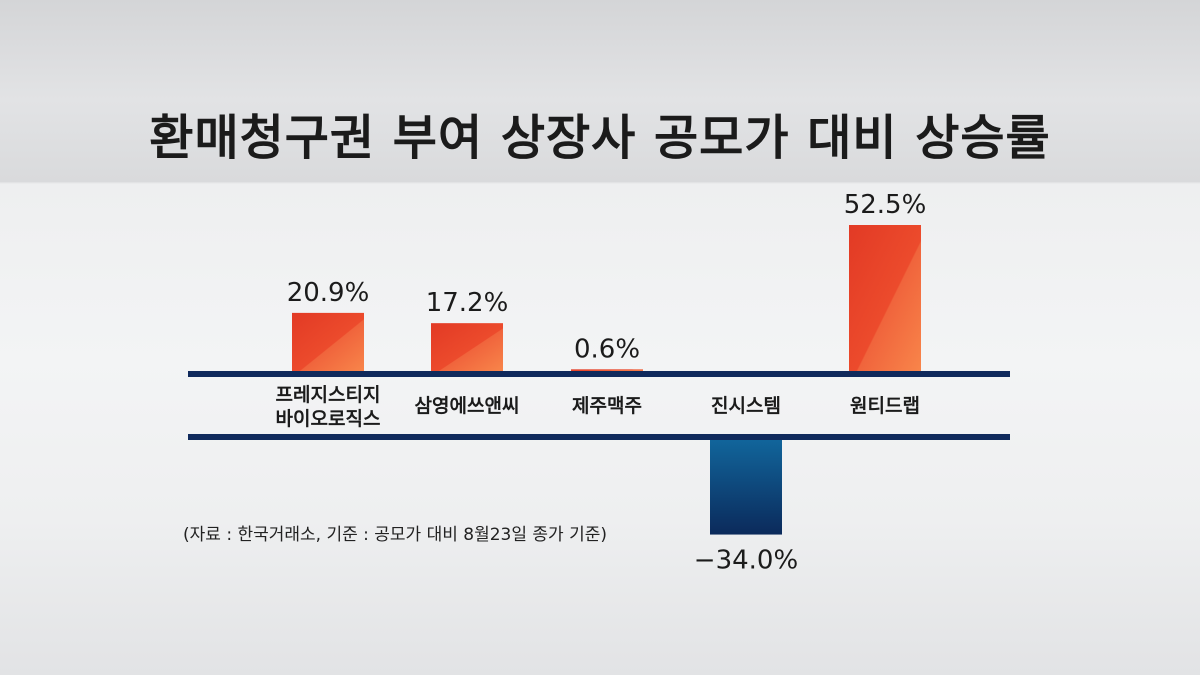  What do you see at coordinates (600, 138) in the screenshot?
I see `chart-title: 환매청구권 부여 상장사 공모가 대비 상승률` at bounding box center [600, 138].